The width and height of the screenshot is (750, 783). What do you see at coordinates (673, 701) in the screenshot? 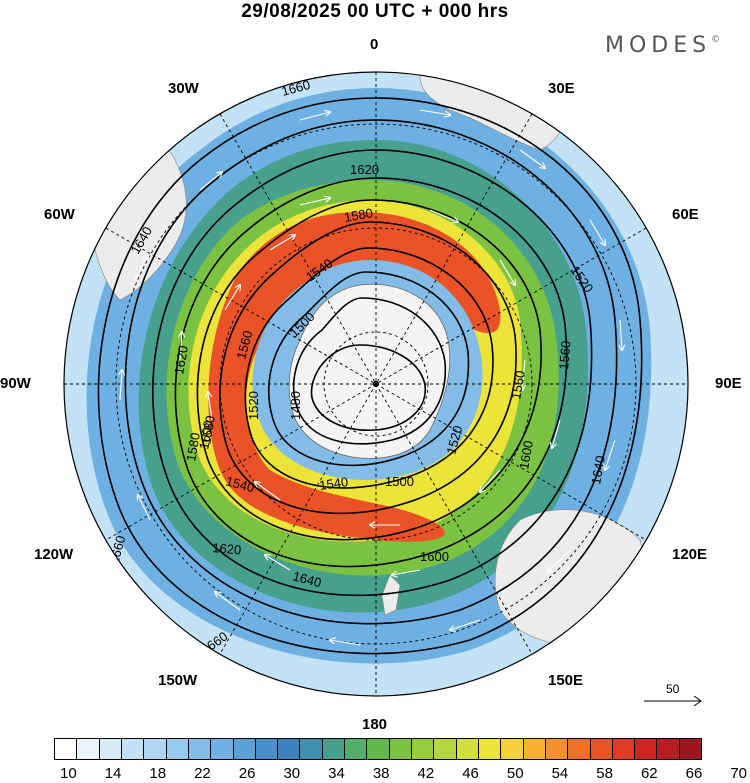
I see `vector-scale-arrow` at bounding box center [673, 701].